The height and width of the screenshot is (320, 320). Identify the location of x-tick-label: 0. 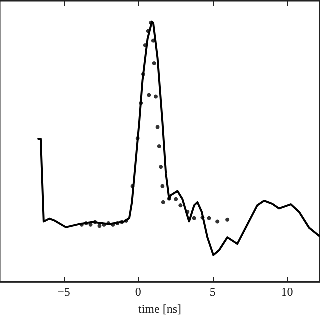
(138, 292).